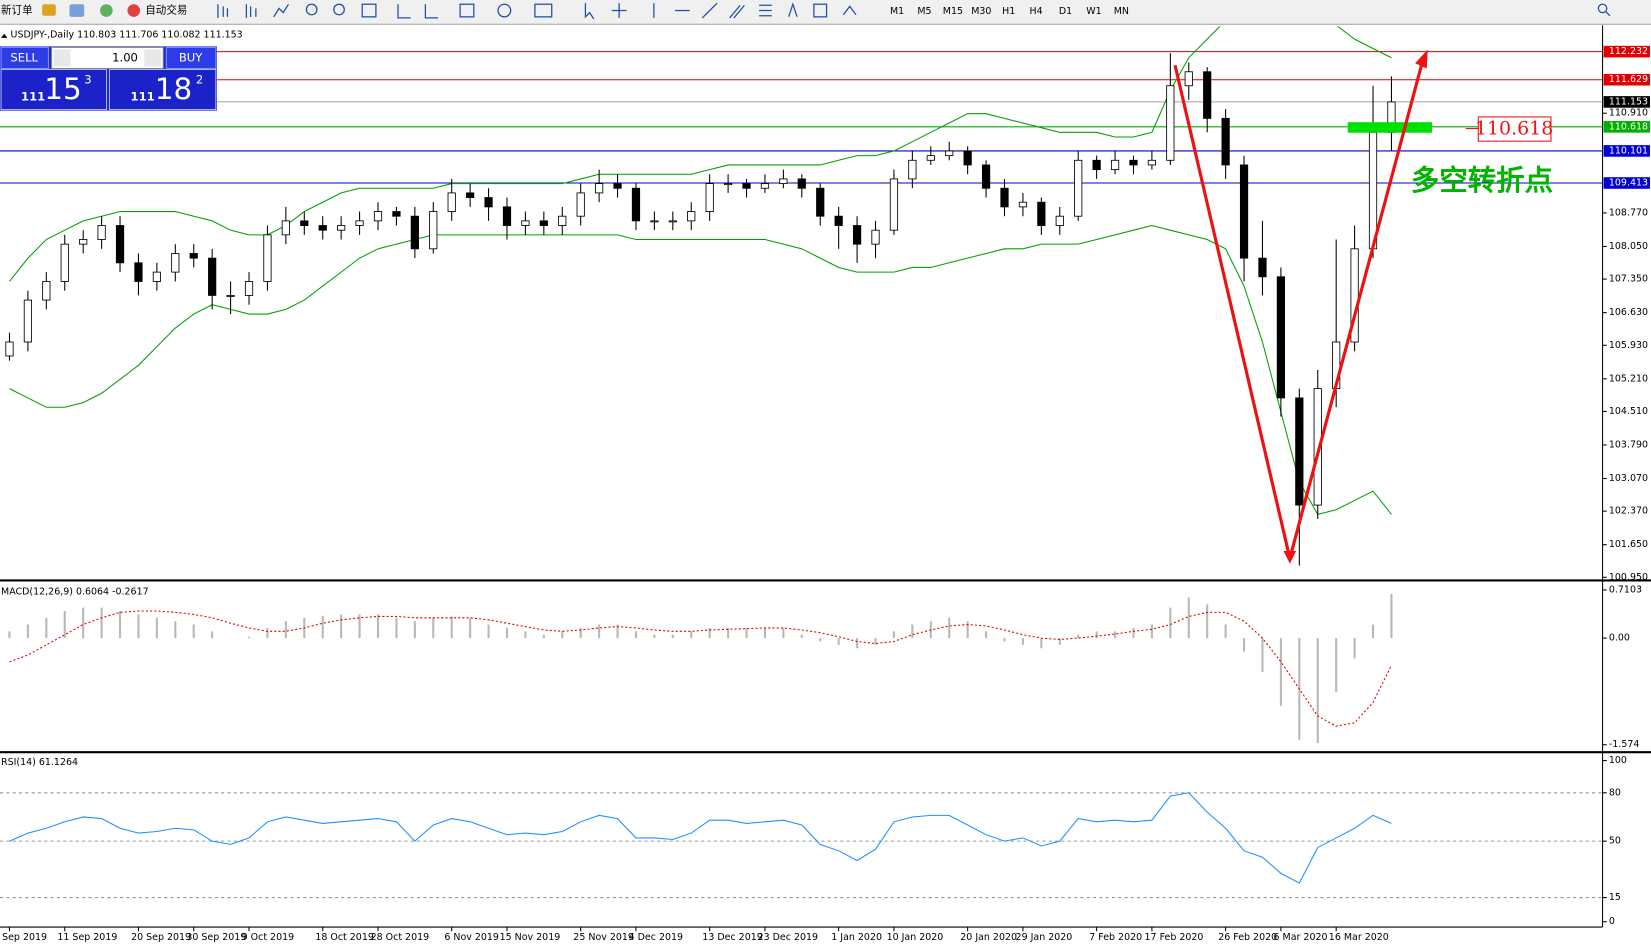 The height and width of the screenshot is (946, 1651). I want to click on indicators-icon, so click(467, 10).